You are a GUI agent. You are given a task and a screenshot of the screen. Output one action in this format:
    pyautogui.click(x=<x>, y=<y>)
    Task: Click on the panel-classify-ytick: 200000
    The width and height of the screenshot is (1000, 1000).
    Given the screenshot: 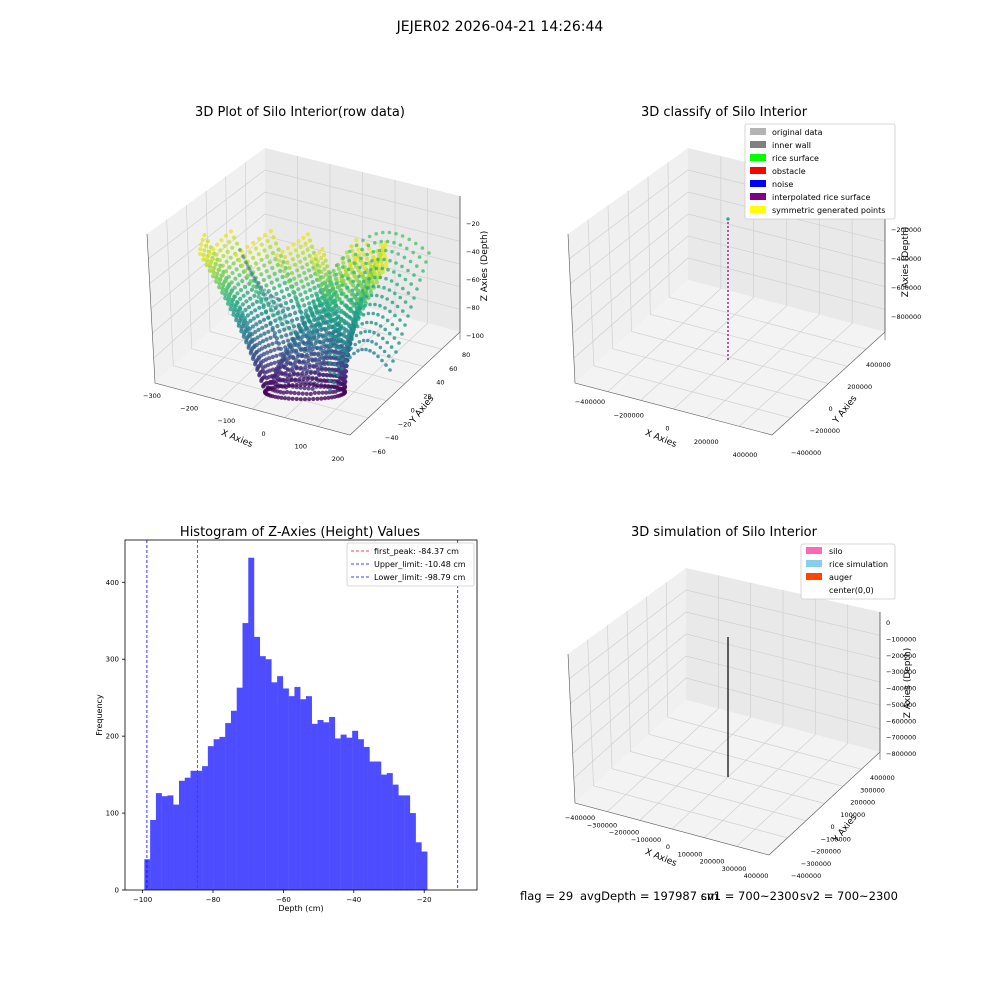 What is the action you would take?
    pyautogui.click(x=859, y=387)
    